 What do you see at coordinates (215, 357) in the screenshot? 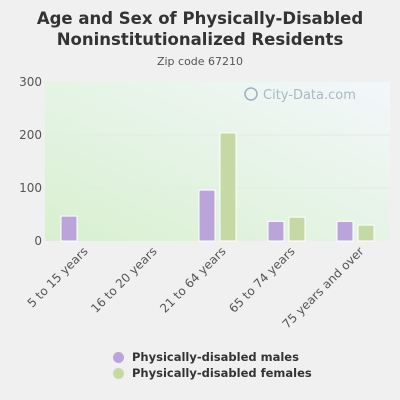
I see `legend-label-males: Physically-disabled males` at bounding box center [215, 357].